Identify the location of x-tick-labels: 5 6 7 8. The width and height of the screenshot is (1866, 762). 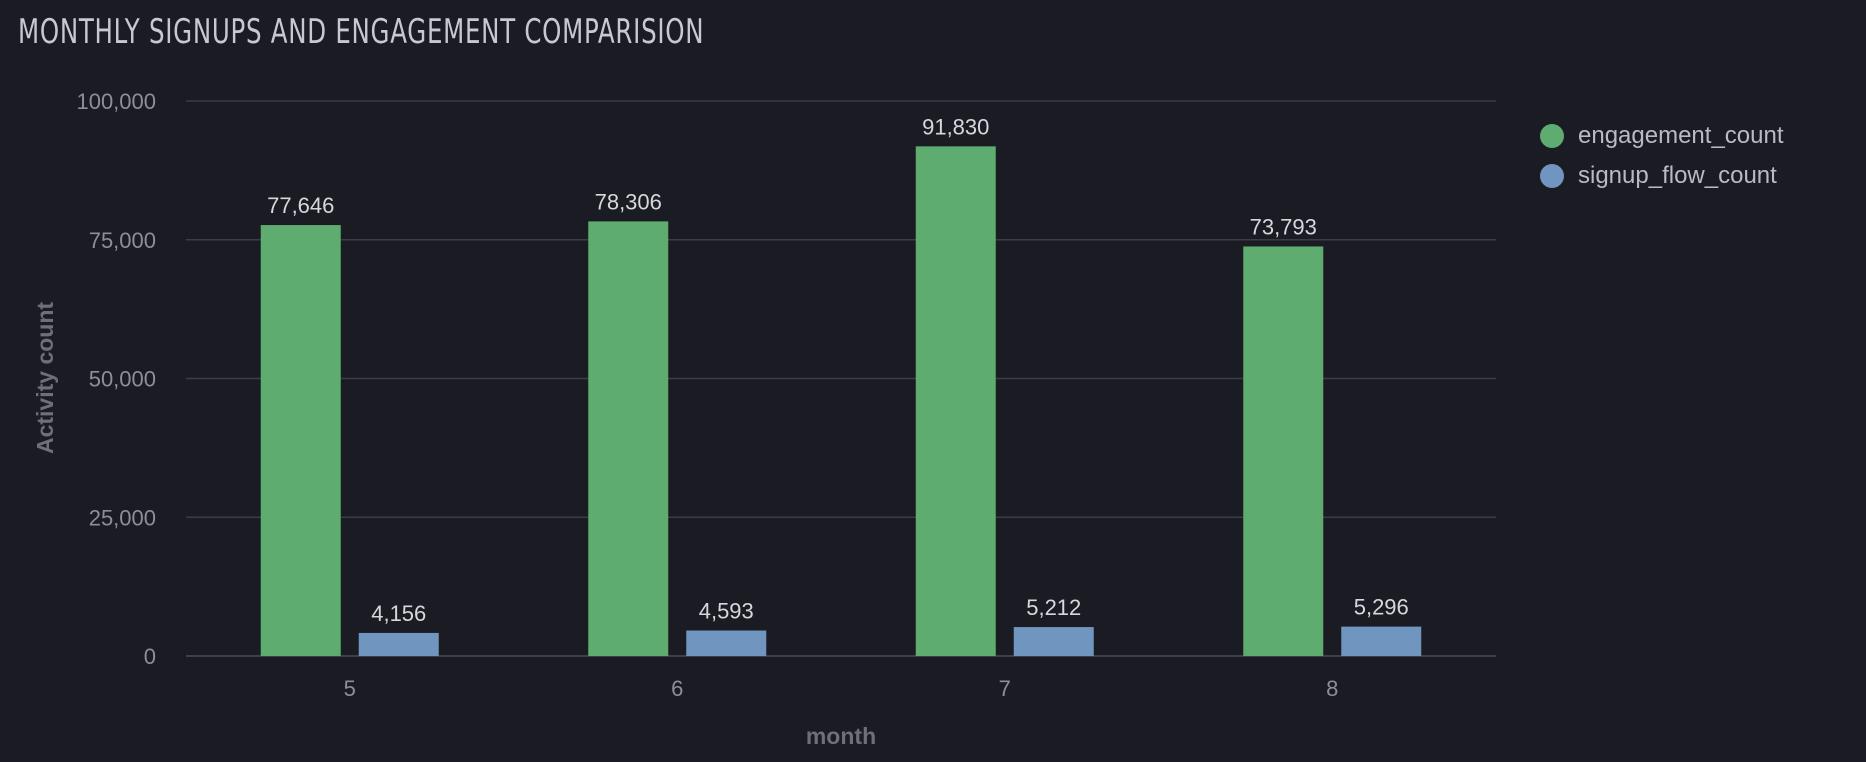
(841, 688).